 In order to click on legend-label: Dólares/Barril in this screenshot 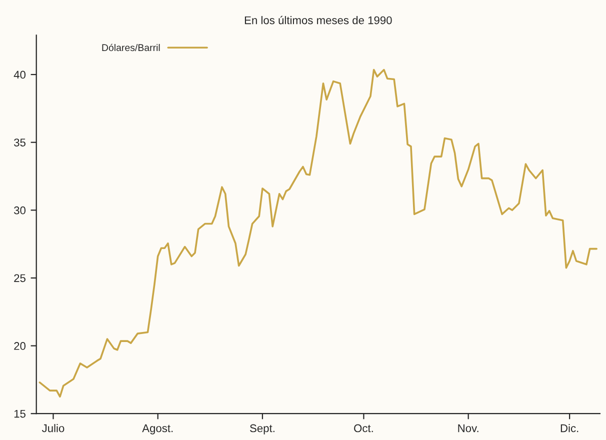, I will do `click(131, 48)`.